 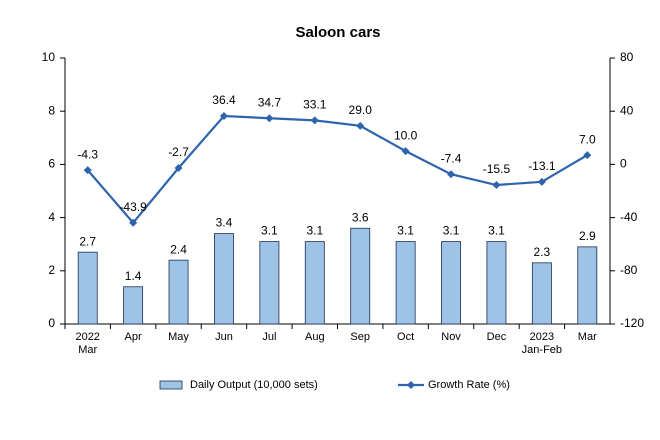 I want to click on legend-label: Growth Rate (%), so click(x=469, y=385).